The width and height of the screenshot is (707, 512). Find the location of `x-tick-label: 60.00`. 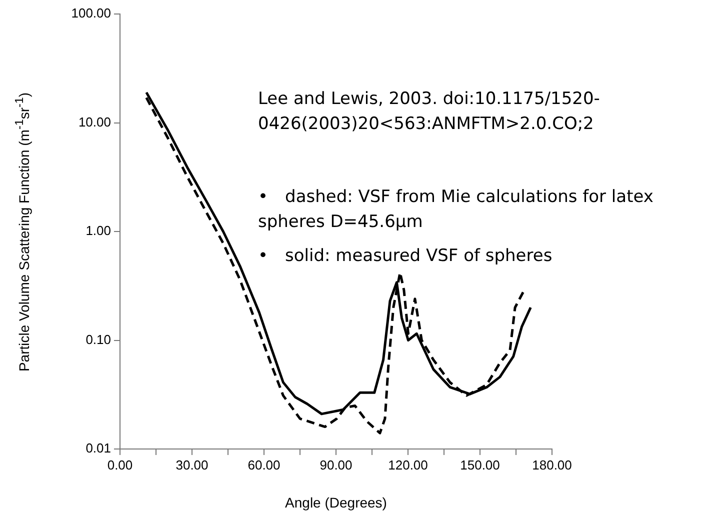

x-tick-label: 60.00 is located at coordinates (264, 464).